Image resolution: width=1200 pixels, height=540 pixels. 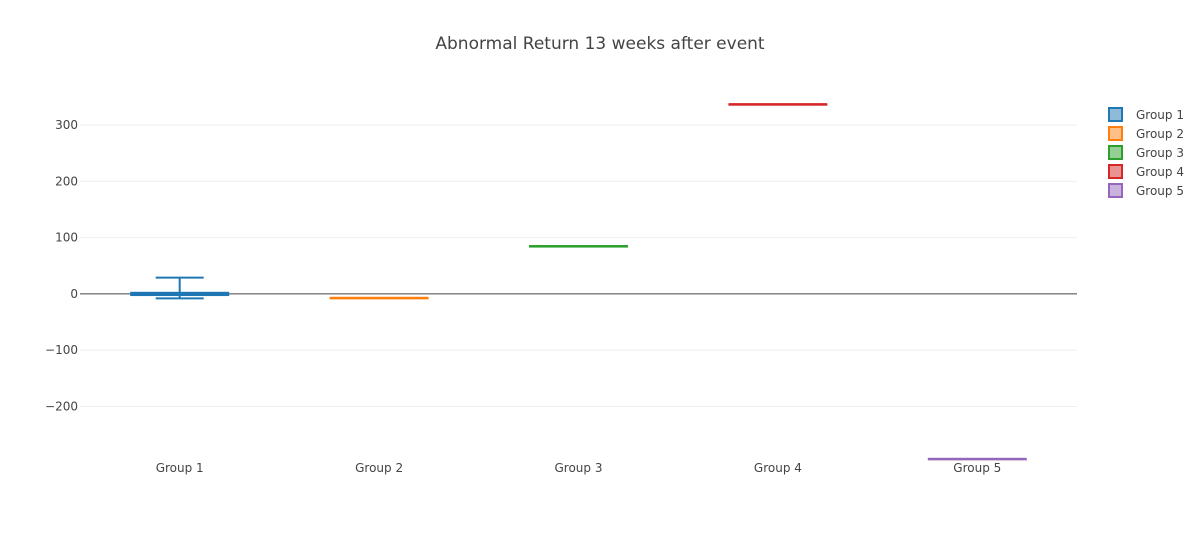 I want to click on legend-item: Group 3, so click(x=1146, y=152).